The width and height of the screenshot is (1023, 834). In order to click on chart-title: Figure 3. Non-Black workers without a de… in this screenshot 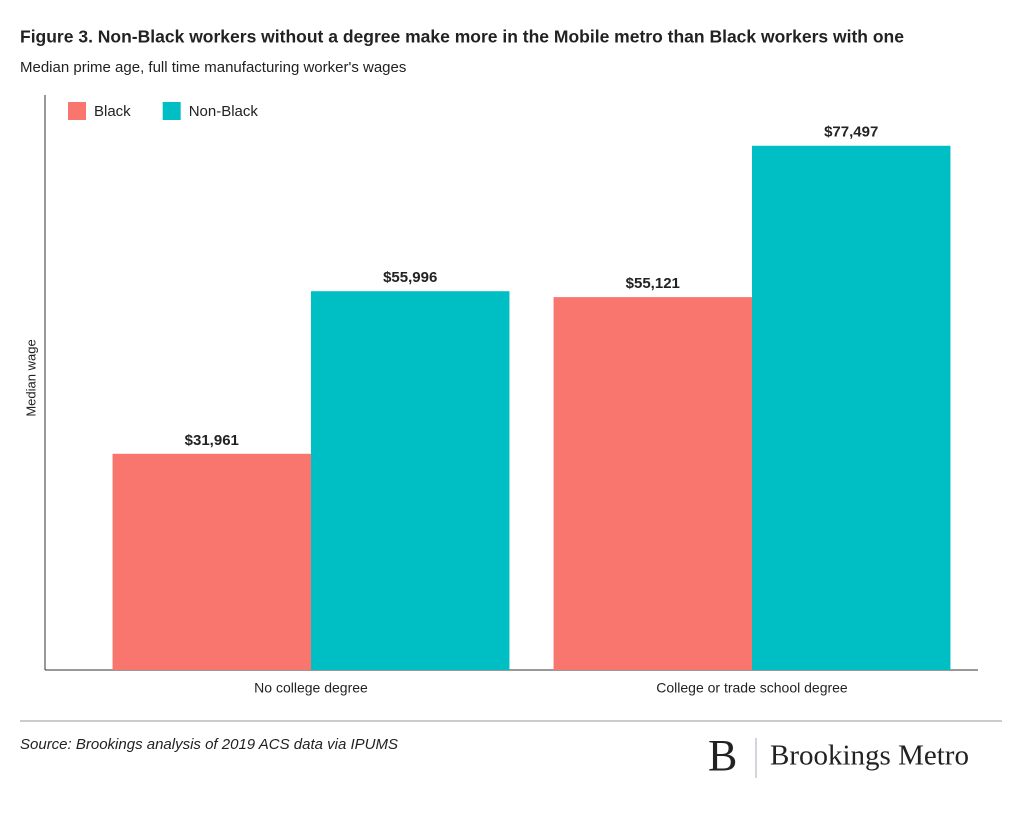, I will do `click(462, 37)`.